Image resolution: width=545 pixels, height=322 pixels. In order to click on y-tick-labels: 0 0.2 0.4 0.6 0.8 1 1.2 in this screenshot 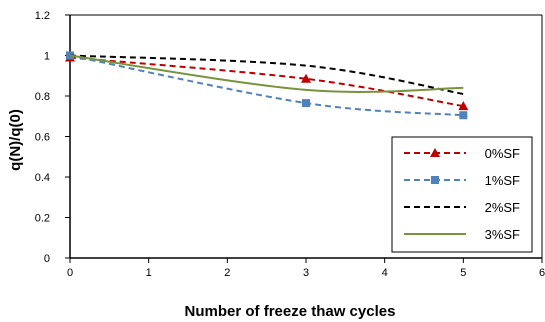, I will do `click(52, 137)`.